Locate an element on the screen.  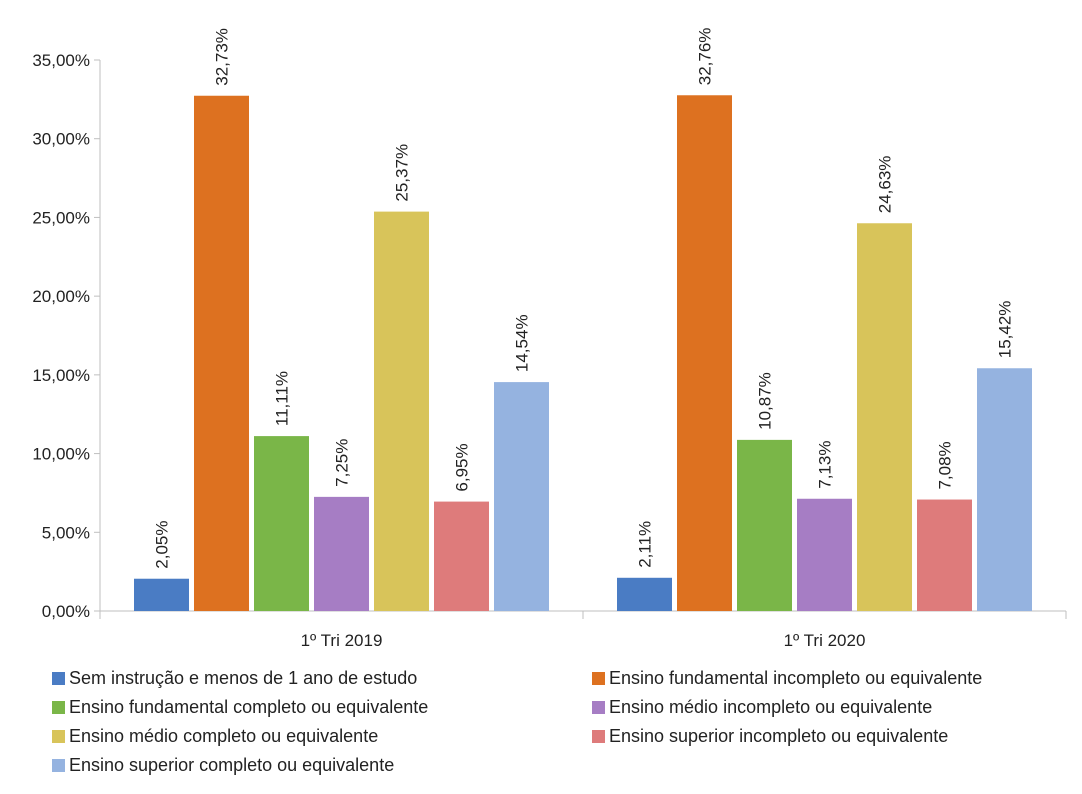
data-label: 15,42% is located at coordinates (1005, 330).